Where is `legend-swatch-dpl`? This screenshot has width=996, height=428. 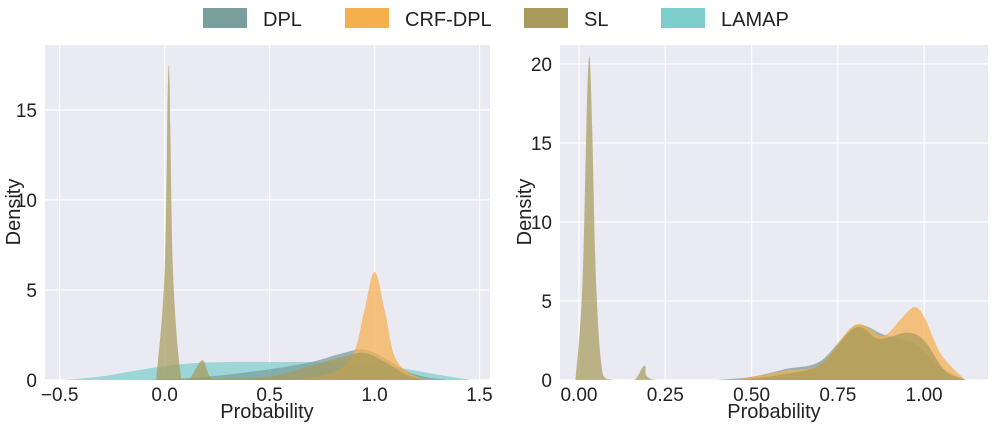
legend-swatch-dpl is located at coordinates (225, 18).